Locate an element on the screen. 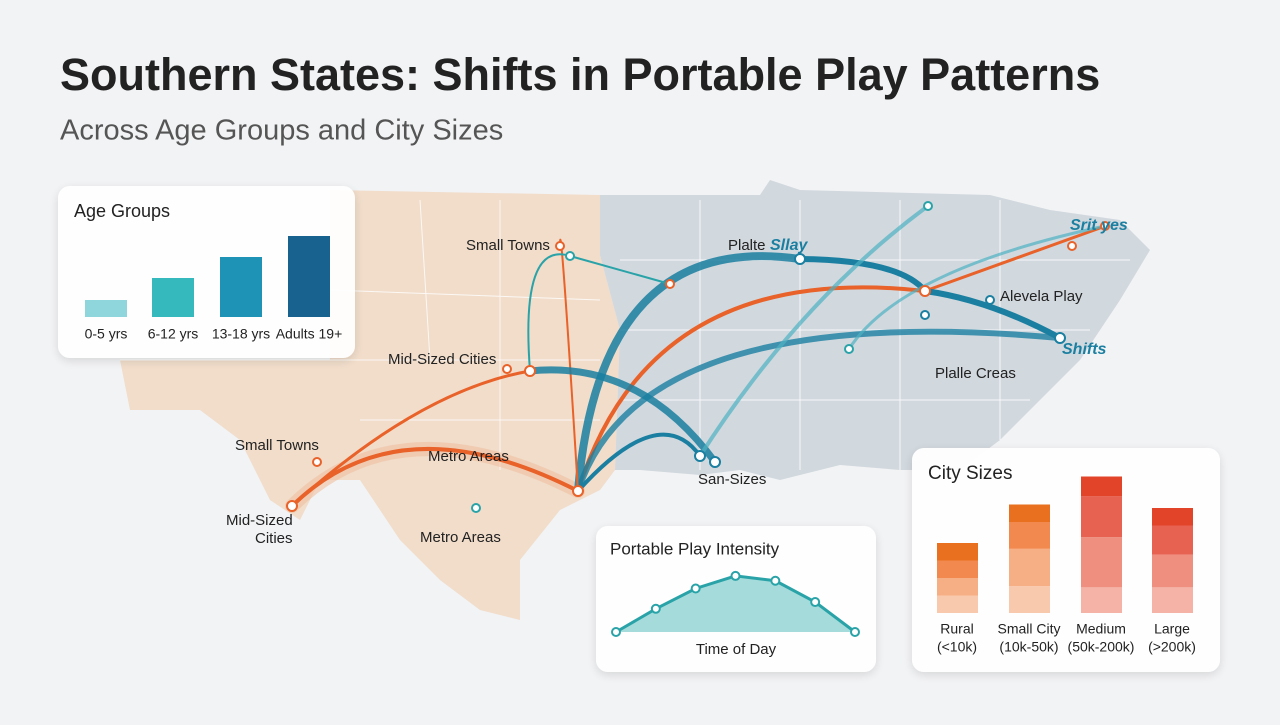 This screenshot has height=725, width=1280. x-tick-label: 13-18 yrs is located at coordinates (241, 334).